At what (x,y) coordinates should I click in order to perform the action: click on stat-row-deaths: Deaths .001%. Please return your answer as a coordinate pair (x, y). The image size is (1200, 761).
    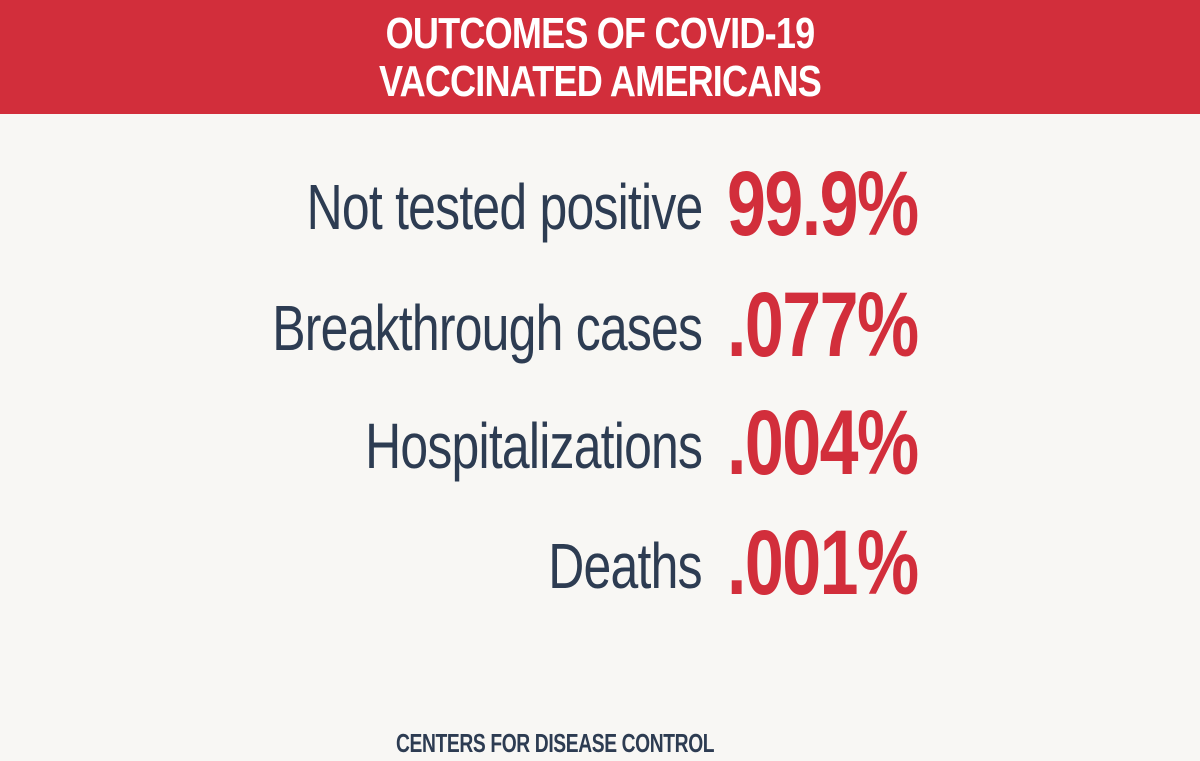
    Looking at the image, I should click on (600, 560).